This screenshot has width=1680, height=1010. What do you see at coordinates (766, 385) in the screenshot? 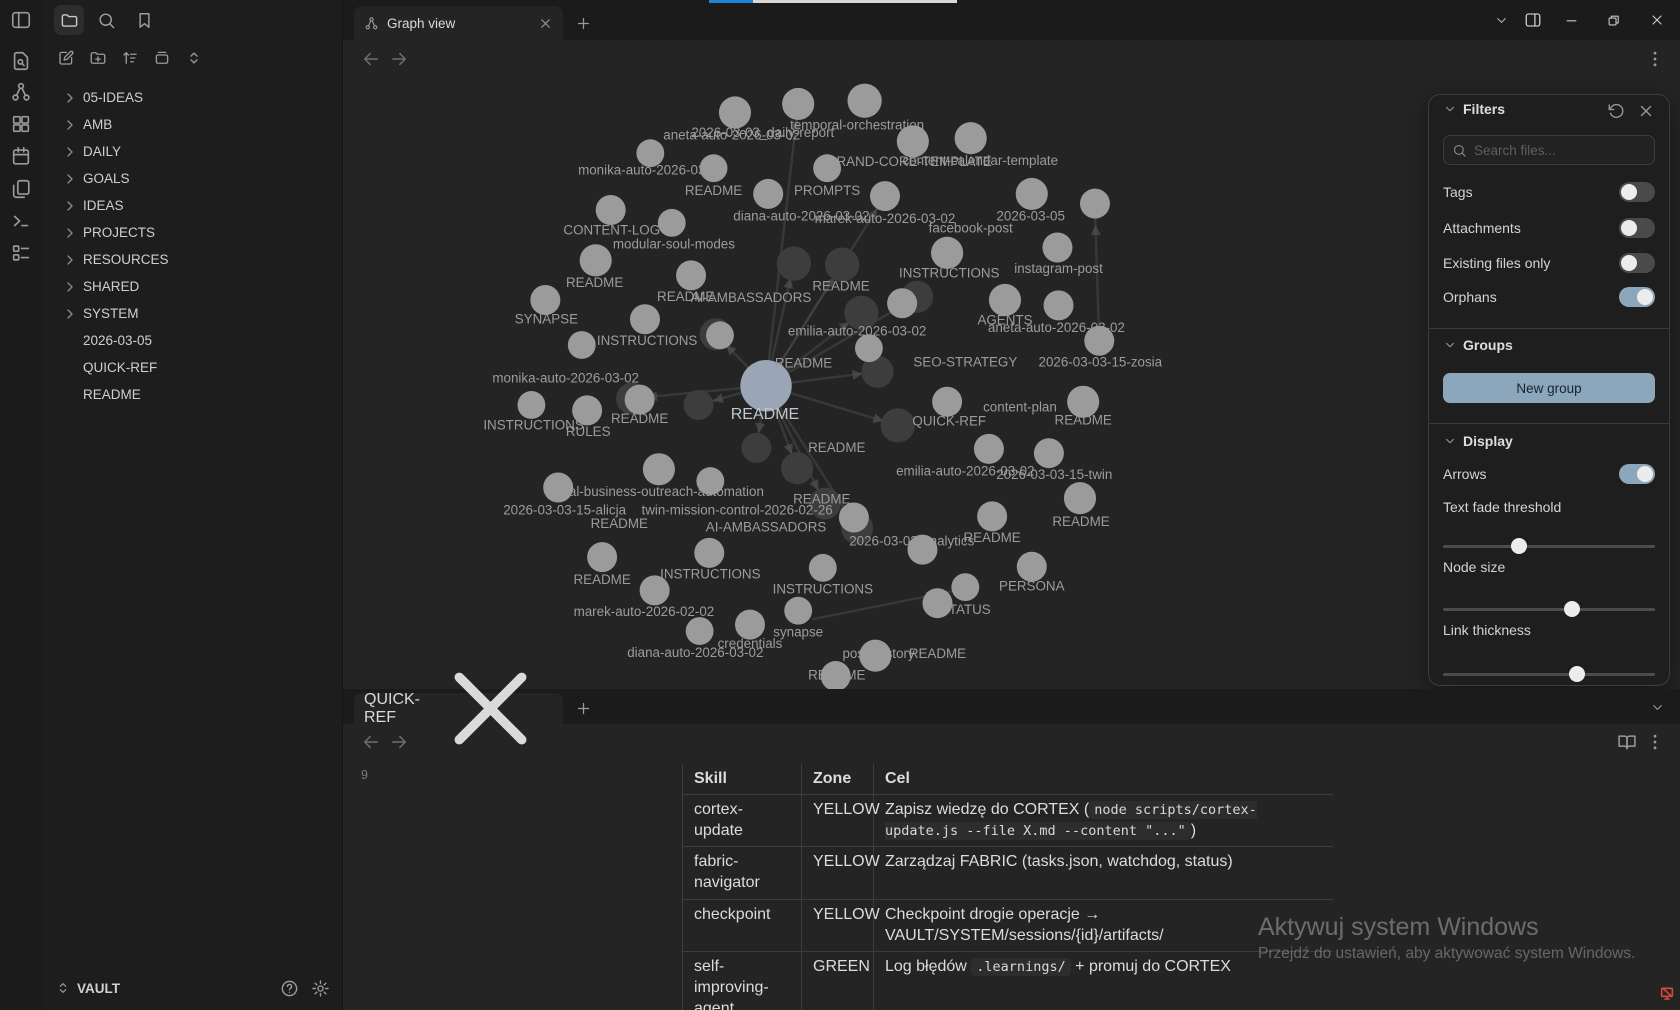
I see `graph-node-center` at bounding box center [766, 385].